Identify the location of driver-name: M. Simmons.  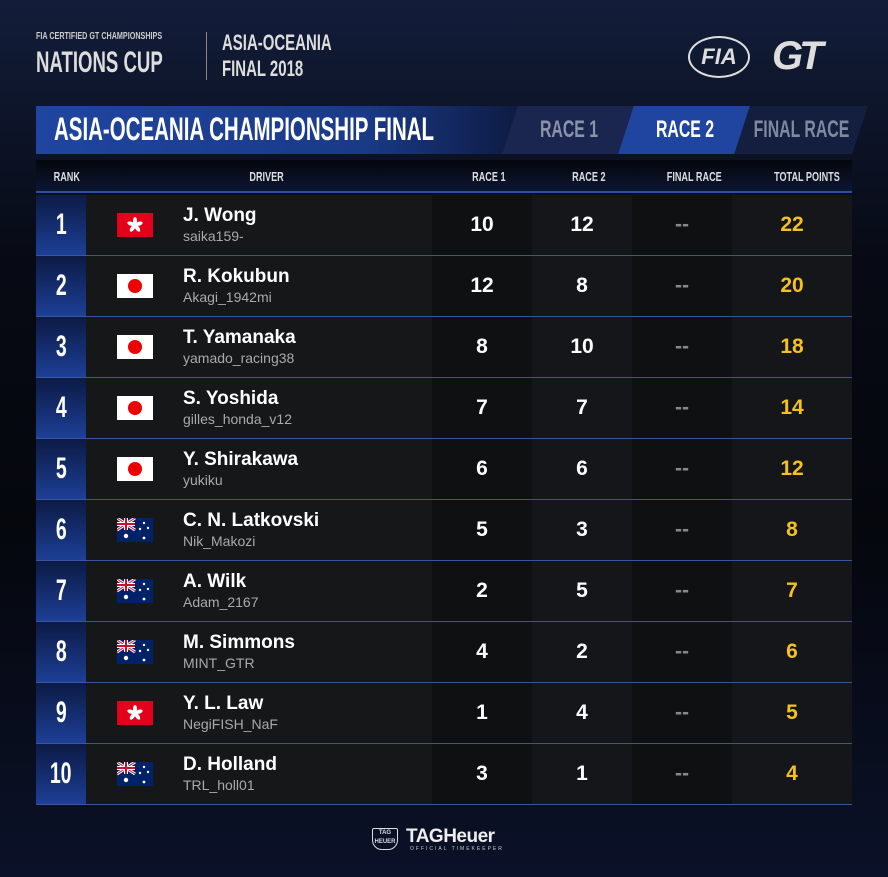
(239, 642).